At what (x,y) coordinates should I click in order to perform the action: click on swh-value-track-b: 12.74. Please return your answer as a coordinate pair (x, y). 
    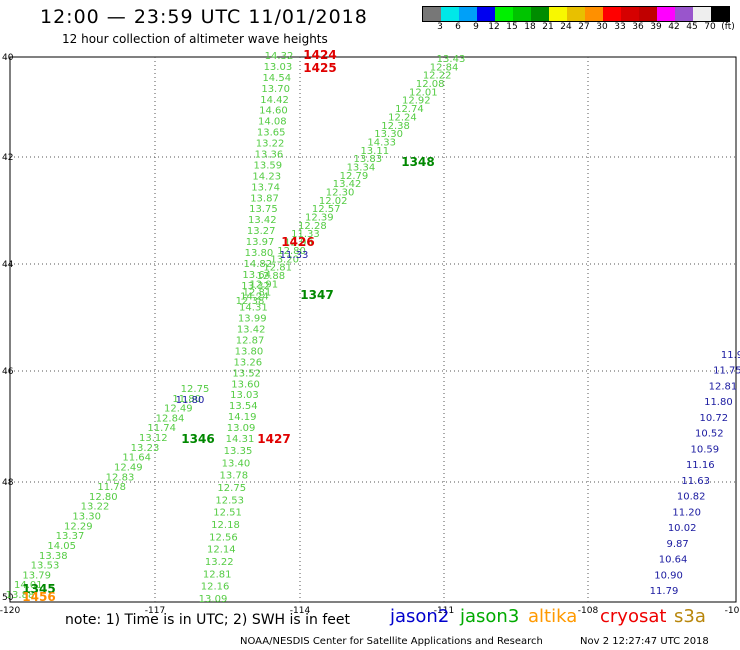
    Looking at the image, I should click on (409, 109).